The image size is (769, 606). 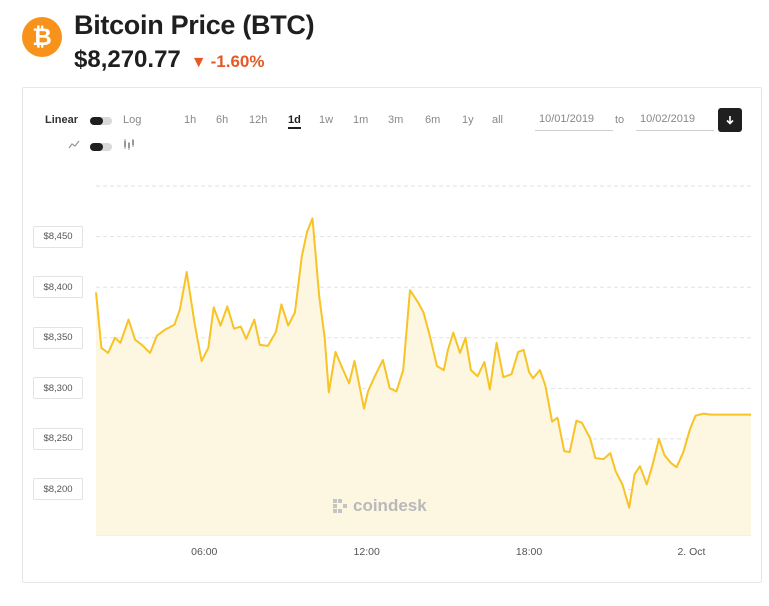 I want to click on y-tick-label: $8,300, so click(x=58, y=388).